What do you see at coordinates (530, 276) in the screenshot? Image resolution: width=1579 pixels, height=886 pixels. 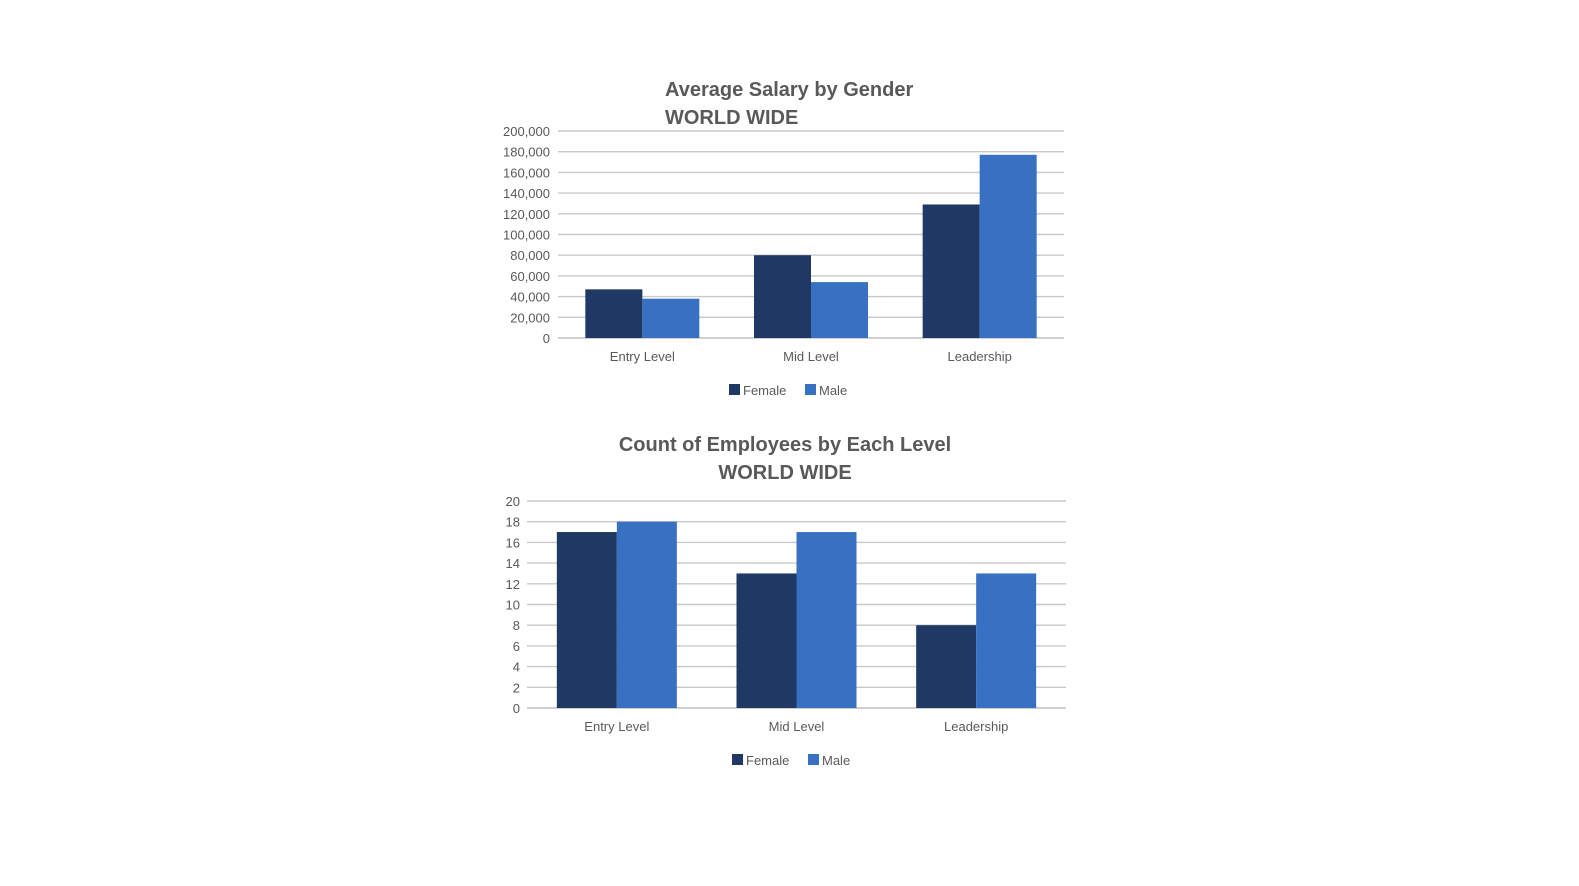 I see `salary-y-tick-label: 60,000` at bounding box center [530, 276].